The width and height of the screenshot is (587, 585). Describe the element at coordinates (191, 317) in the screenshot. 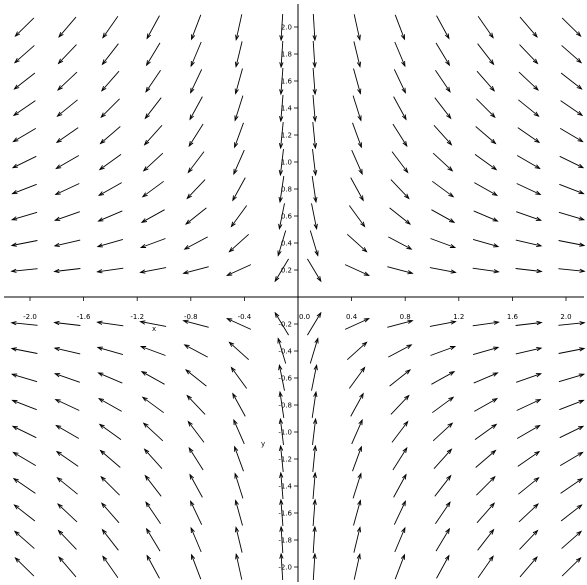

I see `x-tick-label: -0.8` at that location.